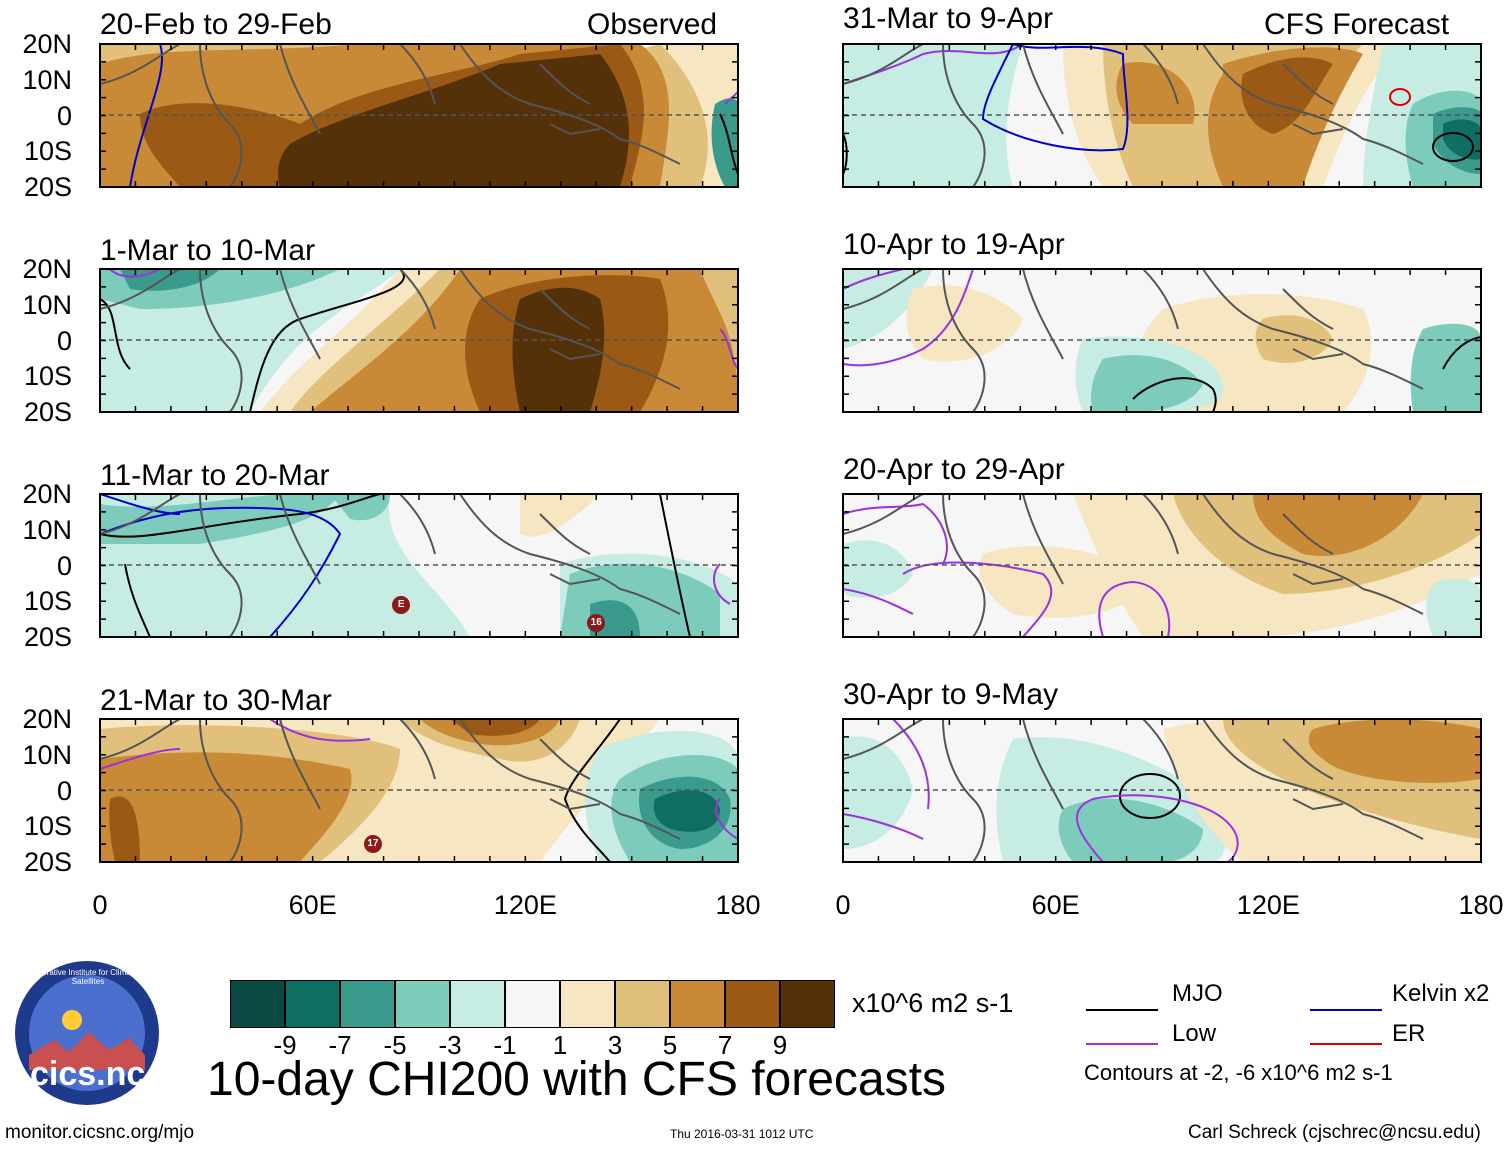  Describe the element at coordinates (1441, 993) in the screenshot. I see `legend-label-kelvin: Kelvin x2` at that location.